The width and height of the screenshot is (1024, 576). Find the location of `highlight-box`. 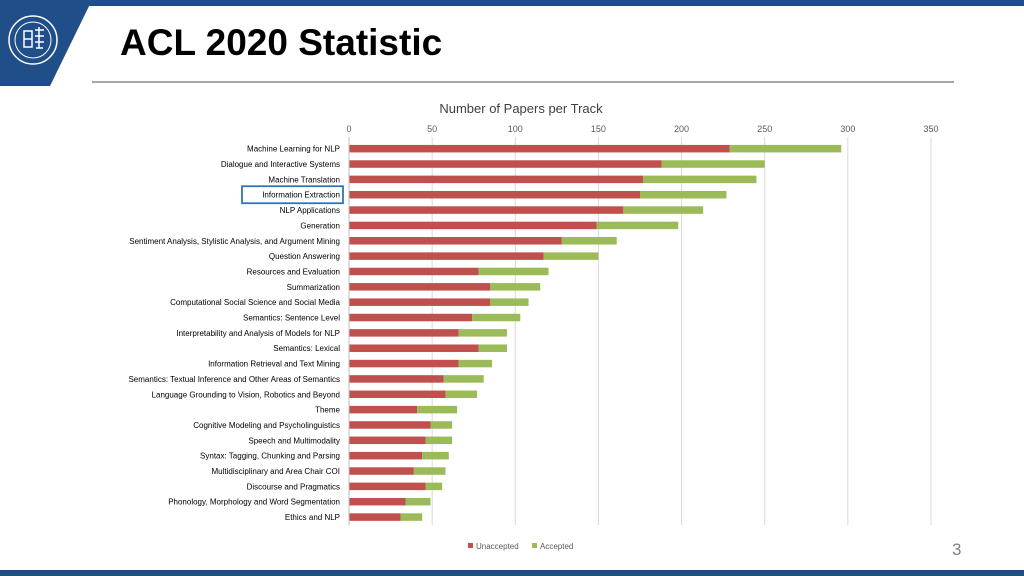

highlight-box is located at coordinates (292, 195).